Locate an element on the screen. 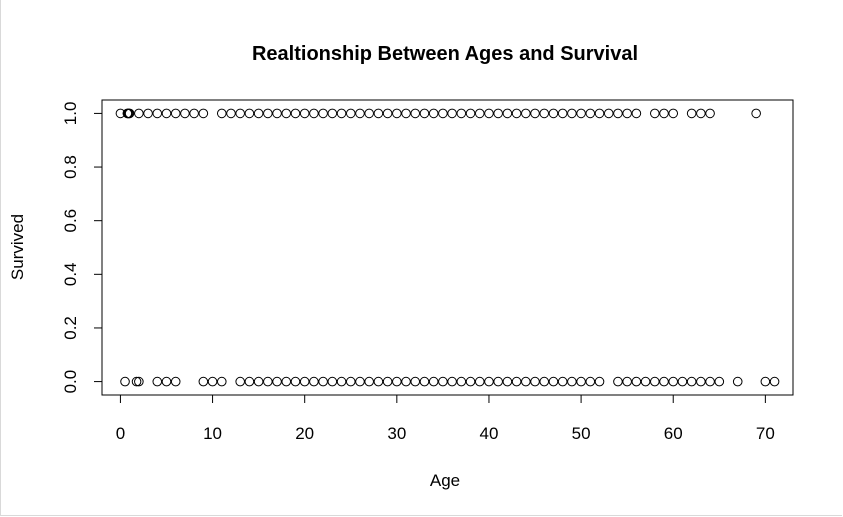 The height and width of the screenshot is (517, 843). x-axis-label: Age is located at coordinates (445, 480).